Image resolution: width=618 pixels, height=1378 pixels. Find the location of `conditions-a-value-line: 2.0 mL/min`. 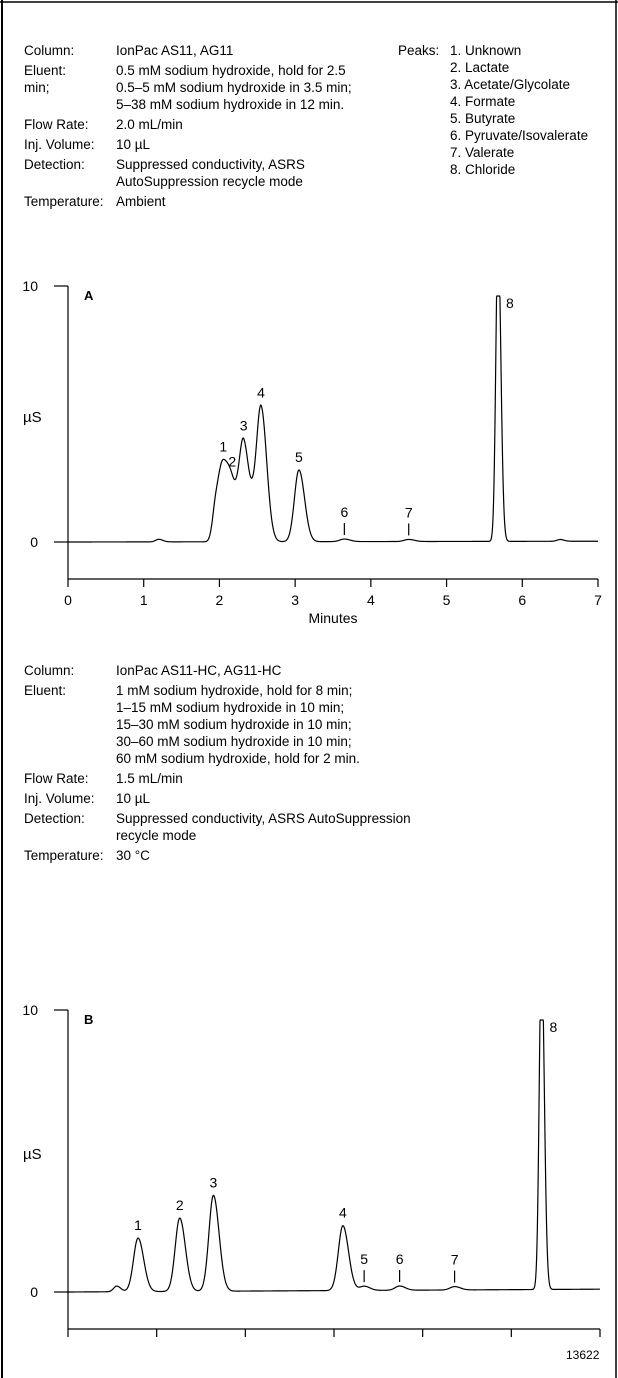

conditions-a-value-line: 2.0 mL/min is located at coordinates (149, 124).